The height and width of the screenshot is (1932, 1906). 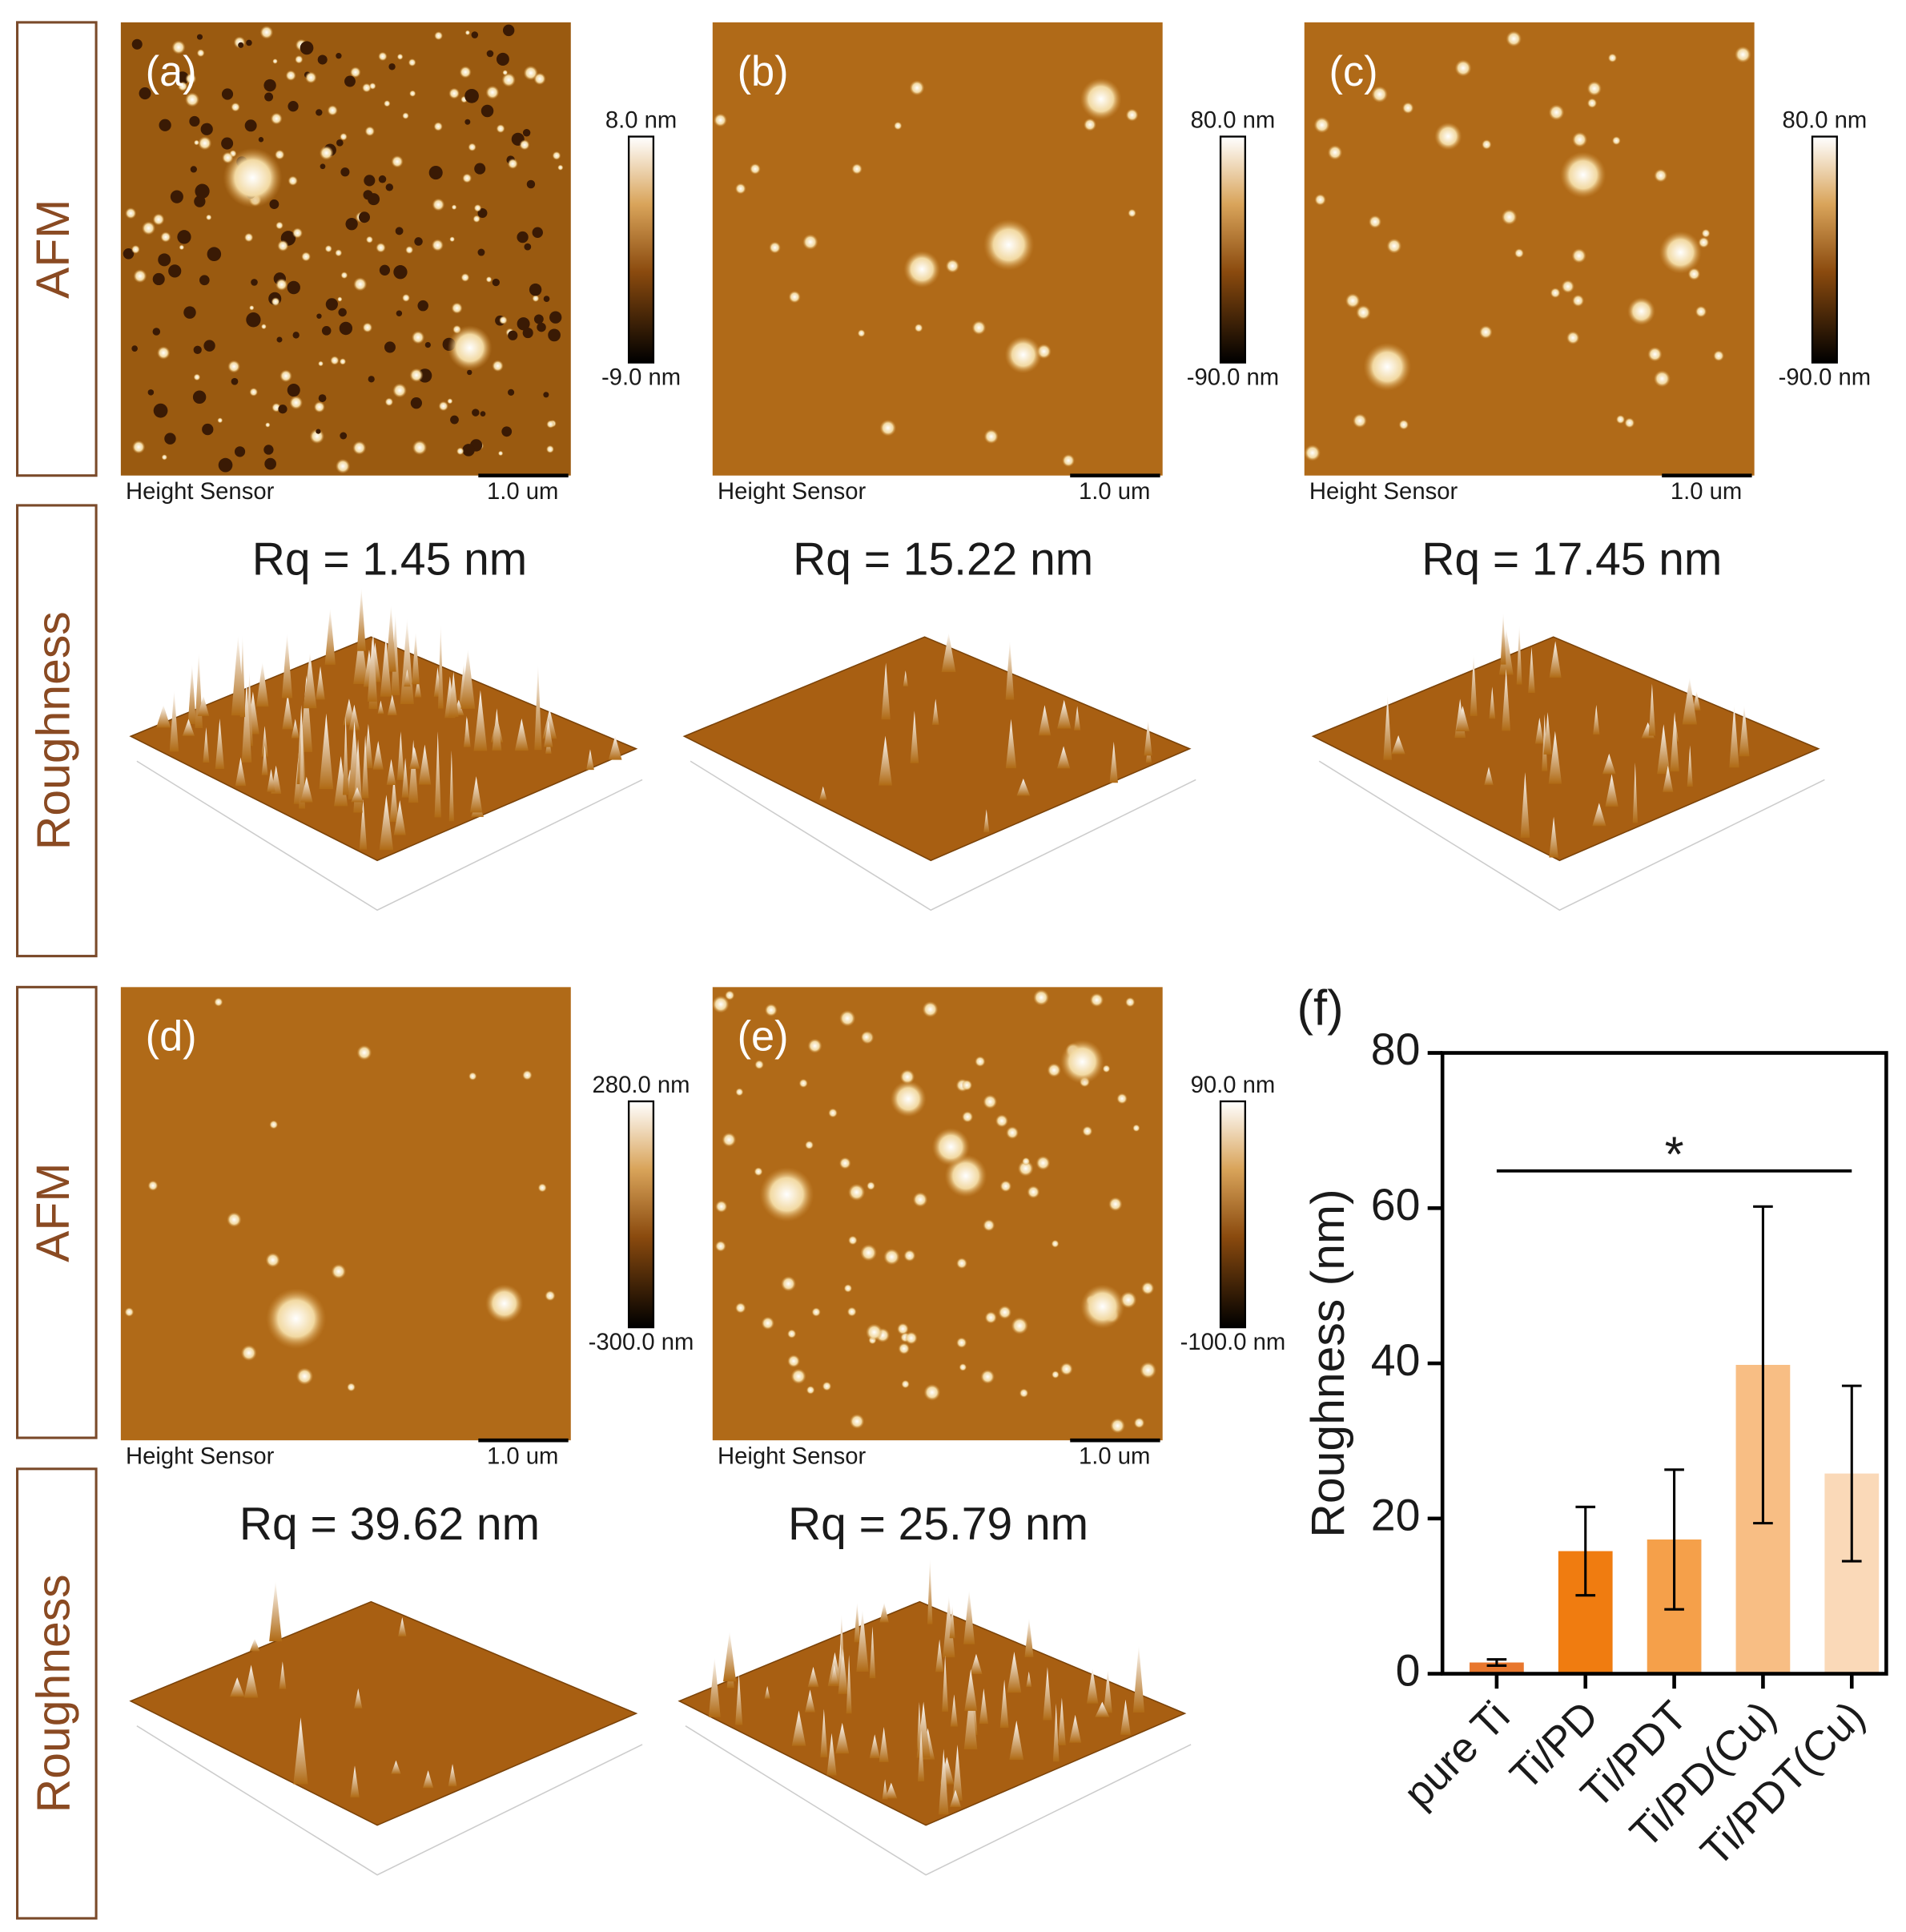 What do you see at coordinates (1457, 1755) in the screenshot?
I see `x-tick-label: pure Ti` at bounding box center [1457, 1755].